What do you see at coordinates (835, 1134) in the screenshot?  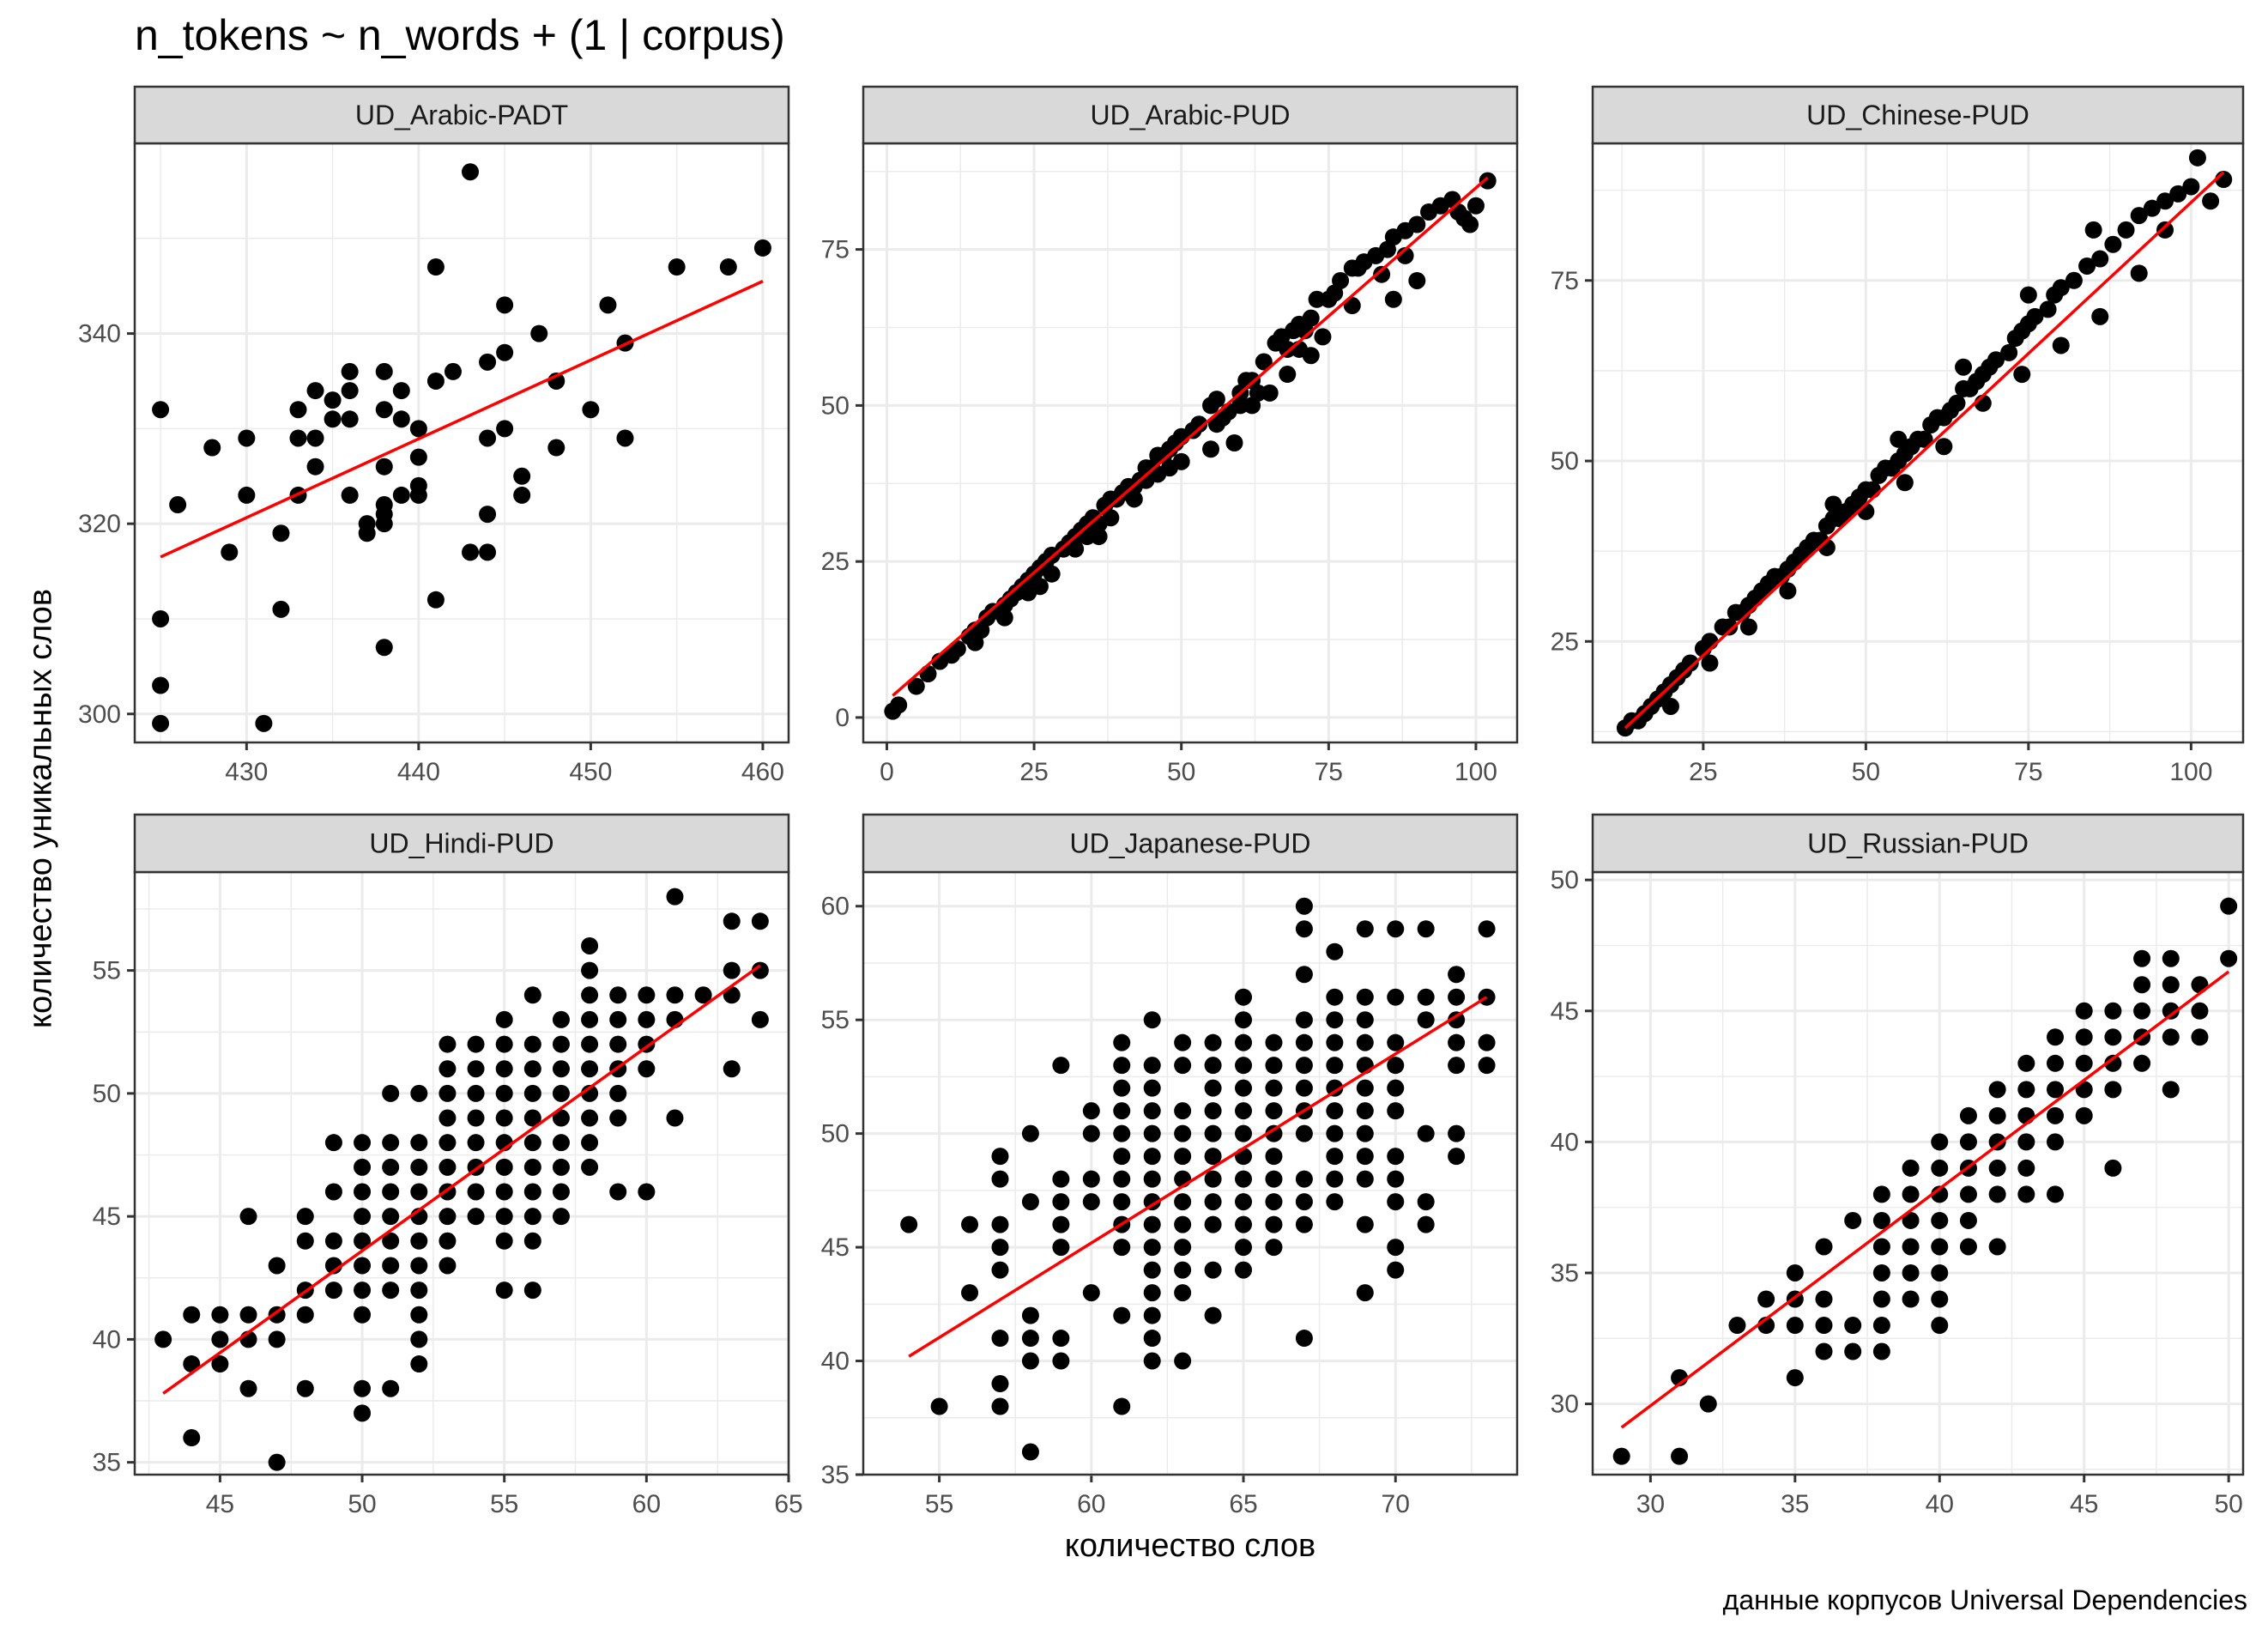 I see `y-tick-label: 50` at bounding box center [835, 1134].